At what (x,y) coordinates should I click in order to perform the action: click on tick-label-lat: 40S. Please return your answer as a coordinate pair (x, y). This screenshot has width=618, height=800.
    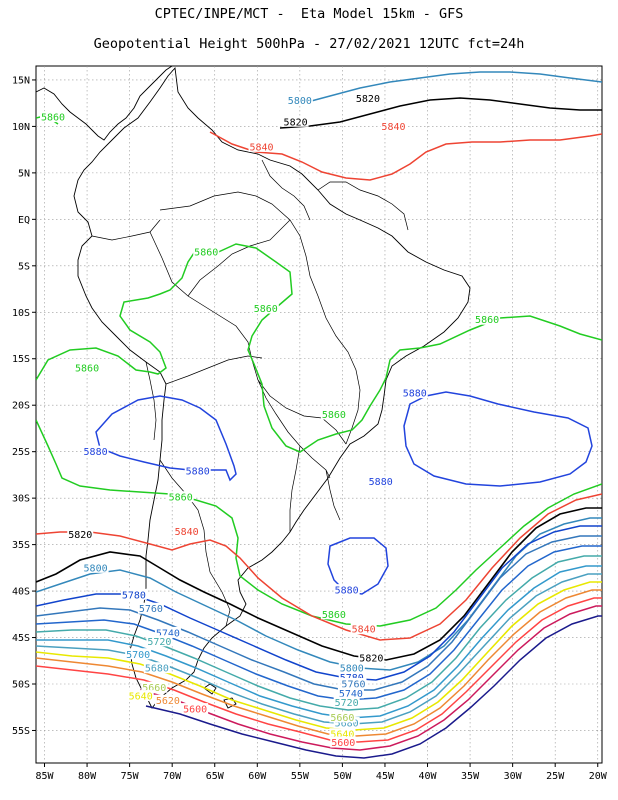
    Looking at the image, I should click on (21, 592).